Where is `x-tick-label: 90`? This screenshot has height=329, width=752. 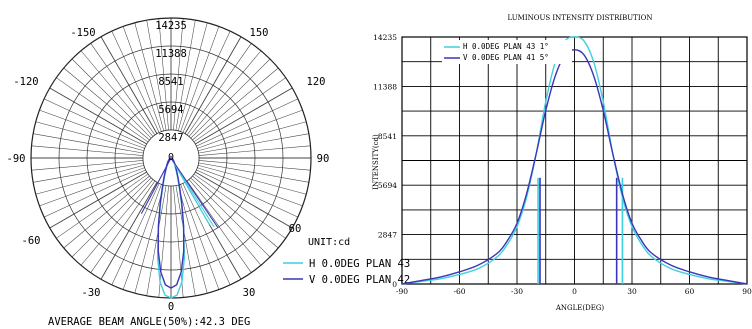 x-tick-label: 90 is located at coordinates (747, 291).